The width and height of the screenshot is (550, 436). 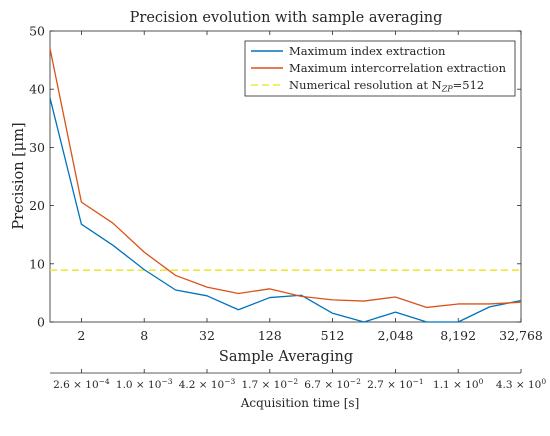 What do you see at coordinates (396, 335) in the screenshot?
I see `x-tick-label: 2,048` at bounding box center [396, 335].